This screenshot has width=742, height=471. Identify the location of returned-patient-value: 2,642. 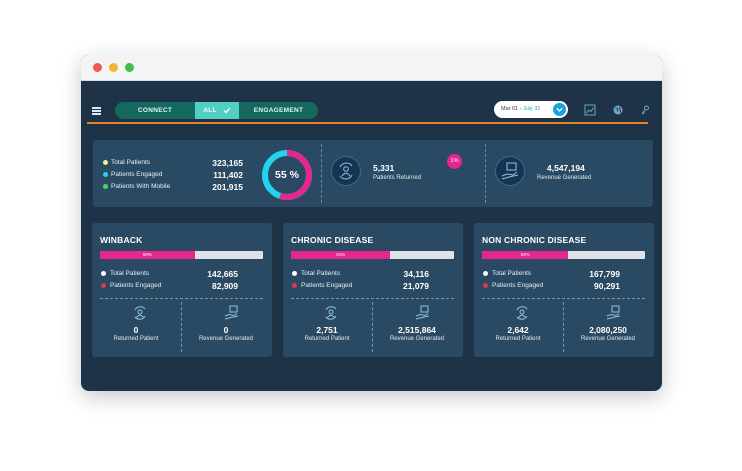
(518, 330).